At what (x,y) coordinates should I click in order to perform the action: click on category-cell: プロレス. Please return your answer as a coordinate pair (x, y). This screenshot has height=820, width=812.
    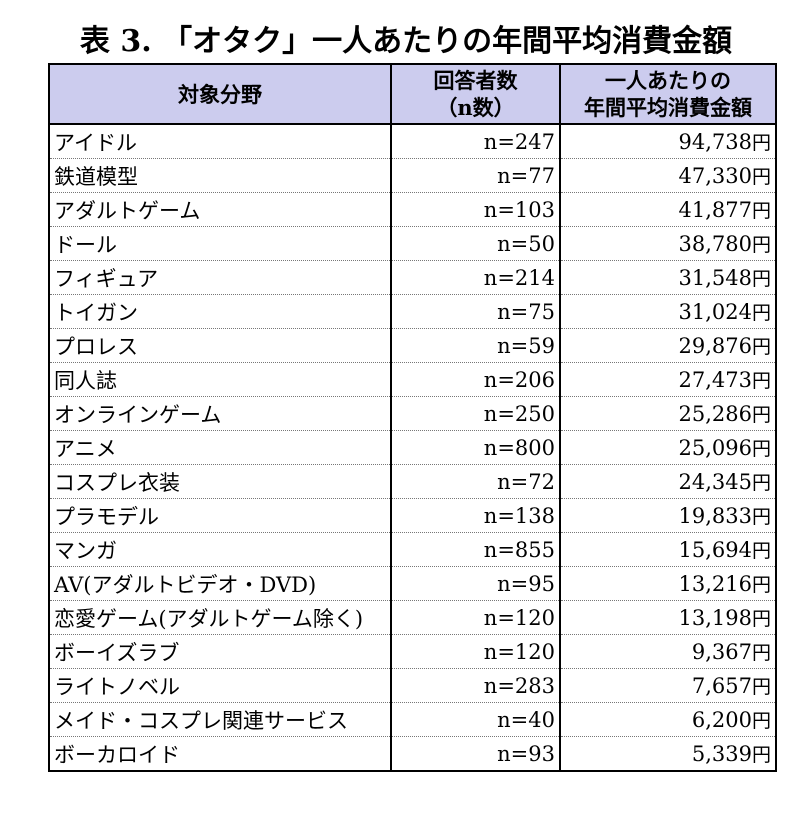
    Looking at the image, I should click on (220, 345).